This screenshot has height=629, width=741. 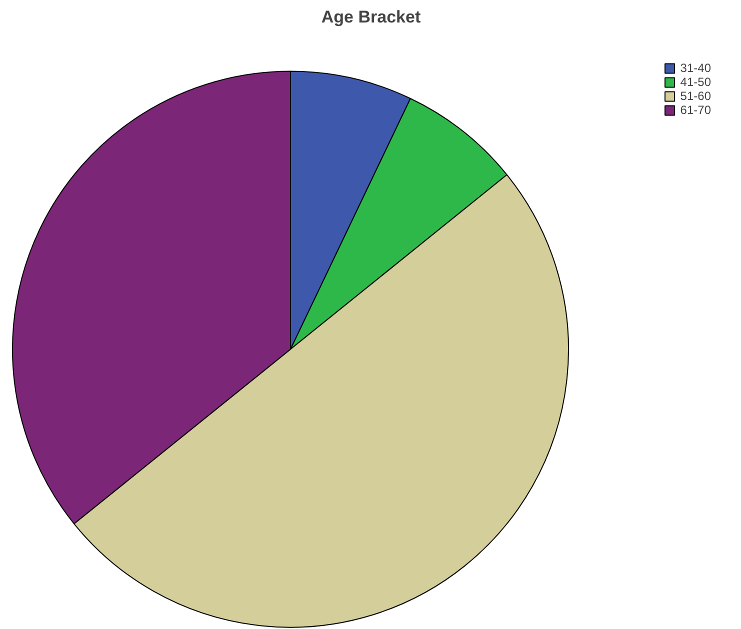 What do you see at coordinates (695, 110) in the screenshot?
I see `legend-label: 61-70` at bounding box center [695, 110].